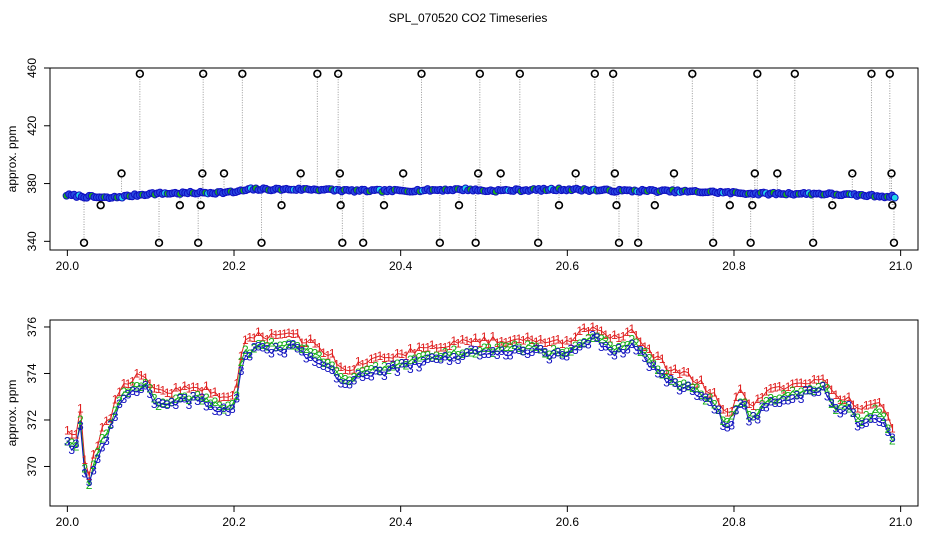 The height and width of the screenshot is (545, 936). Describe the element at coordinates (32, 420) in the screenshot. I see `bottom-ytick-label: 372` at that location.